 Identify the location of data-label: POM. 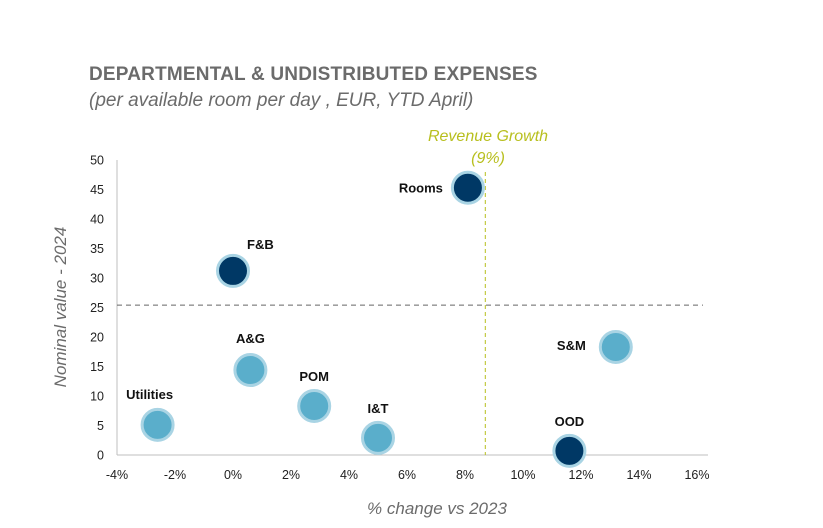
(314, 376).